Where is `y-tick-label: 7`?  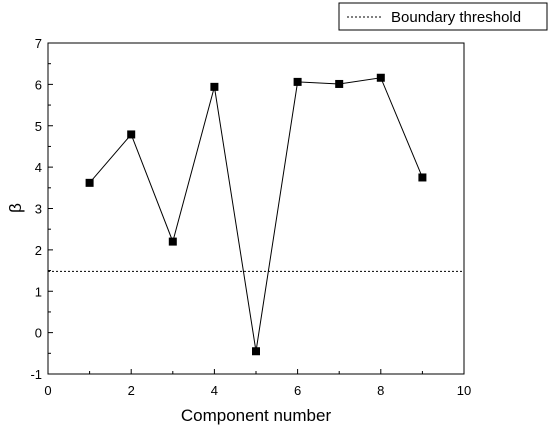 y-tick-label: 7 is located at coordinates (38, 43).